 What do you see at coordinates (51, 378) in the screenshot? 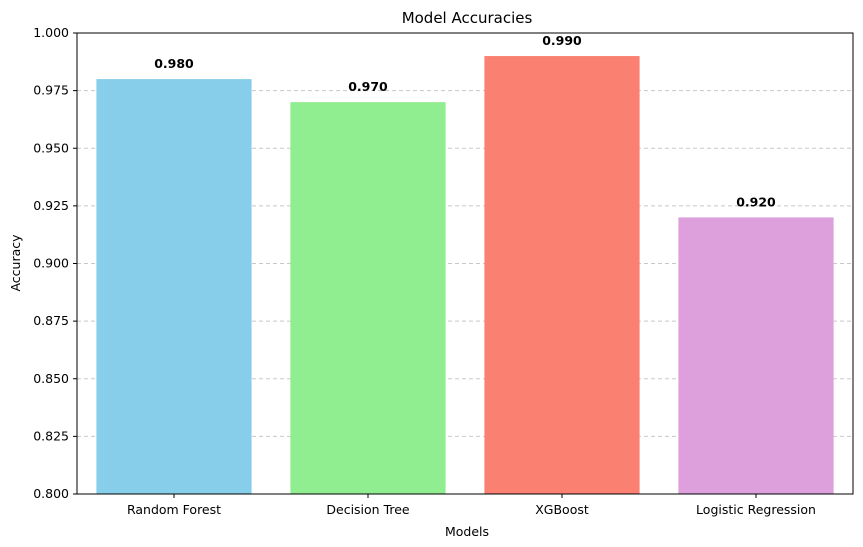
I see `y-tick-label: 0.850` at bounding box center [51, 378].